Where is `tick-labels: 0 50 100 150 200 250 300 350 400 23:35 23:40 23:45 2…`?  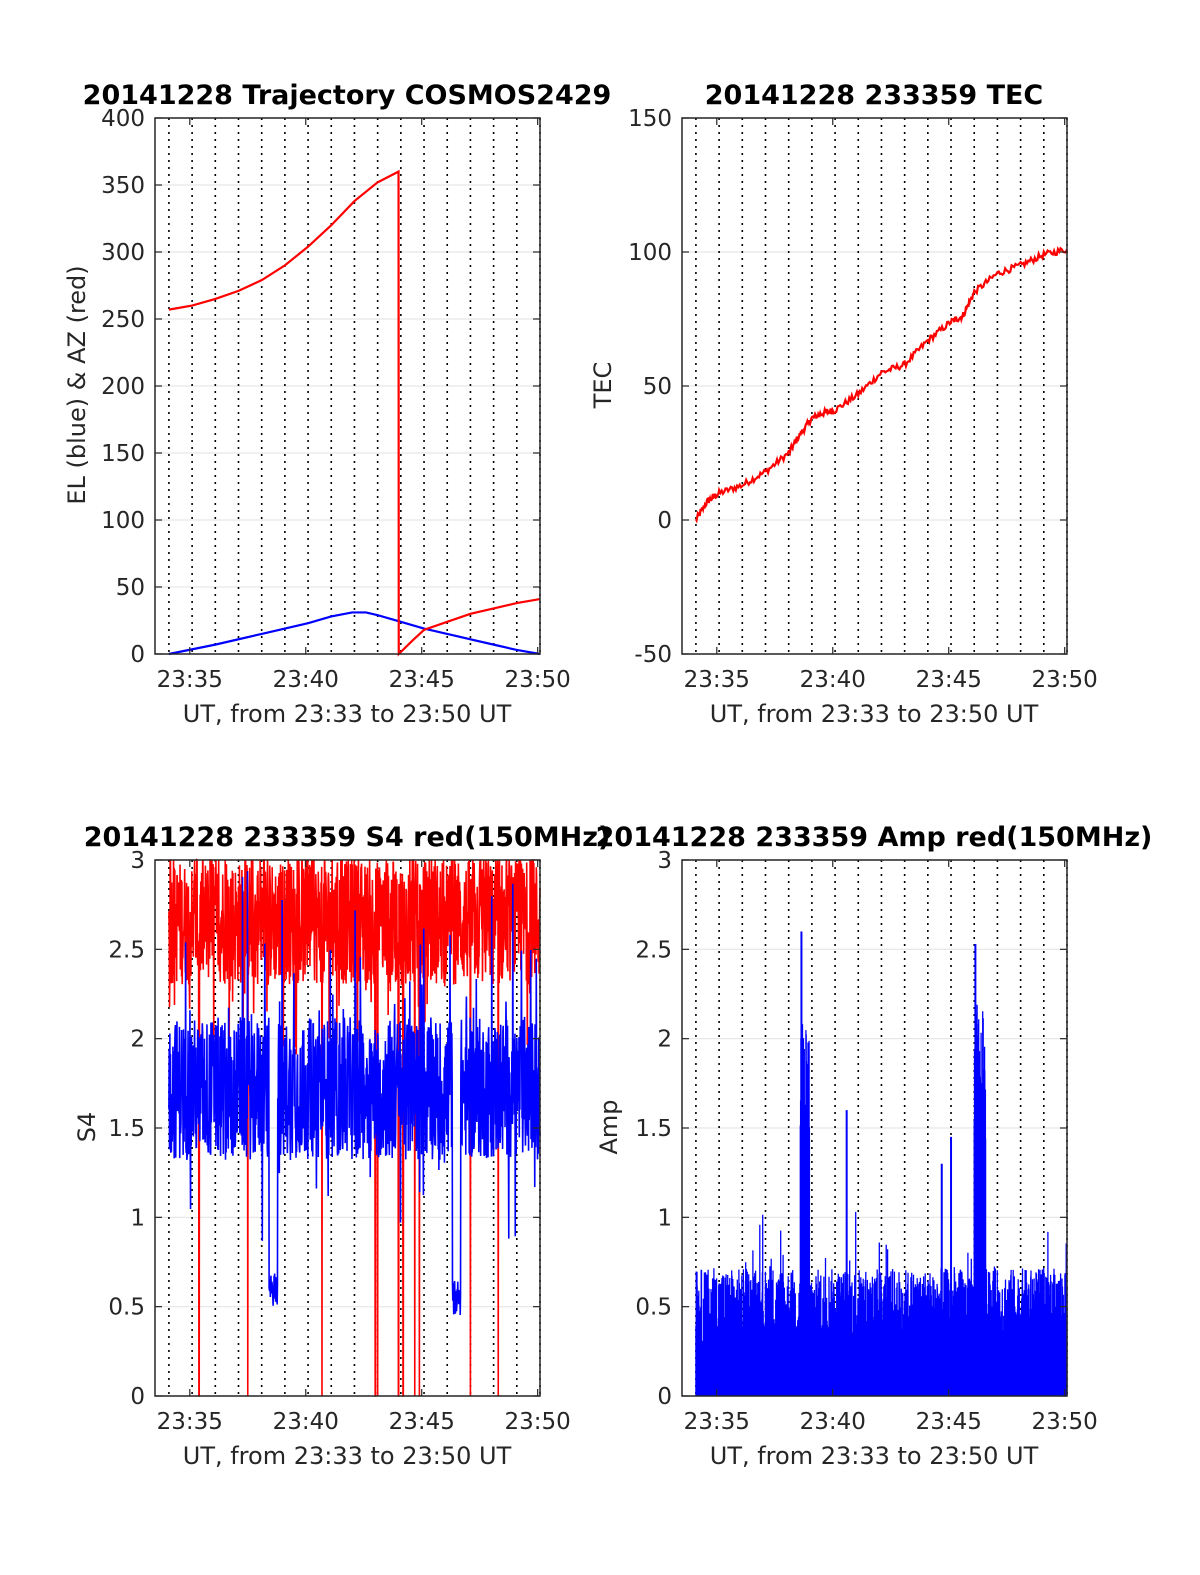 tick-labels: 0 50 100 150 200 250 300 350 400 23:35 23:40 23:45 2… is located at coordinates (336, 399).